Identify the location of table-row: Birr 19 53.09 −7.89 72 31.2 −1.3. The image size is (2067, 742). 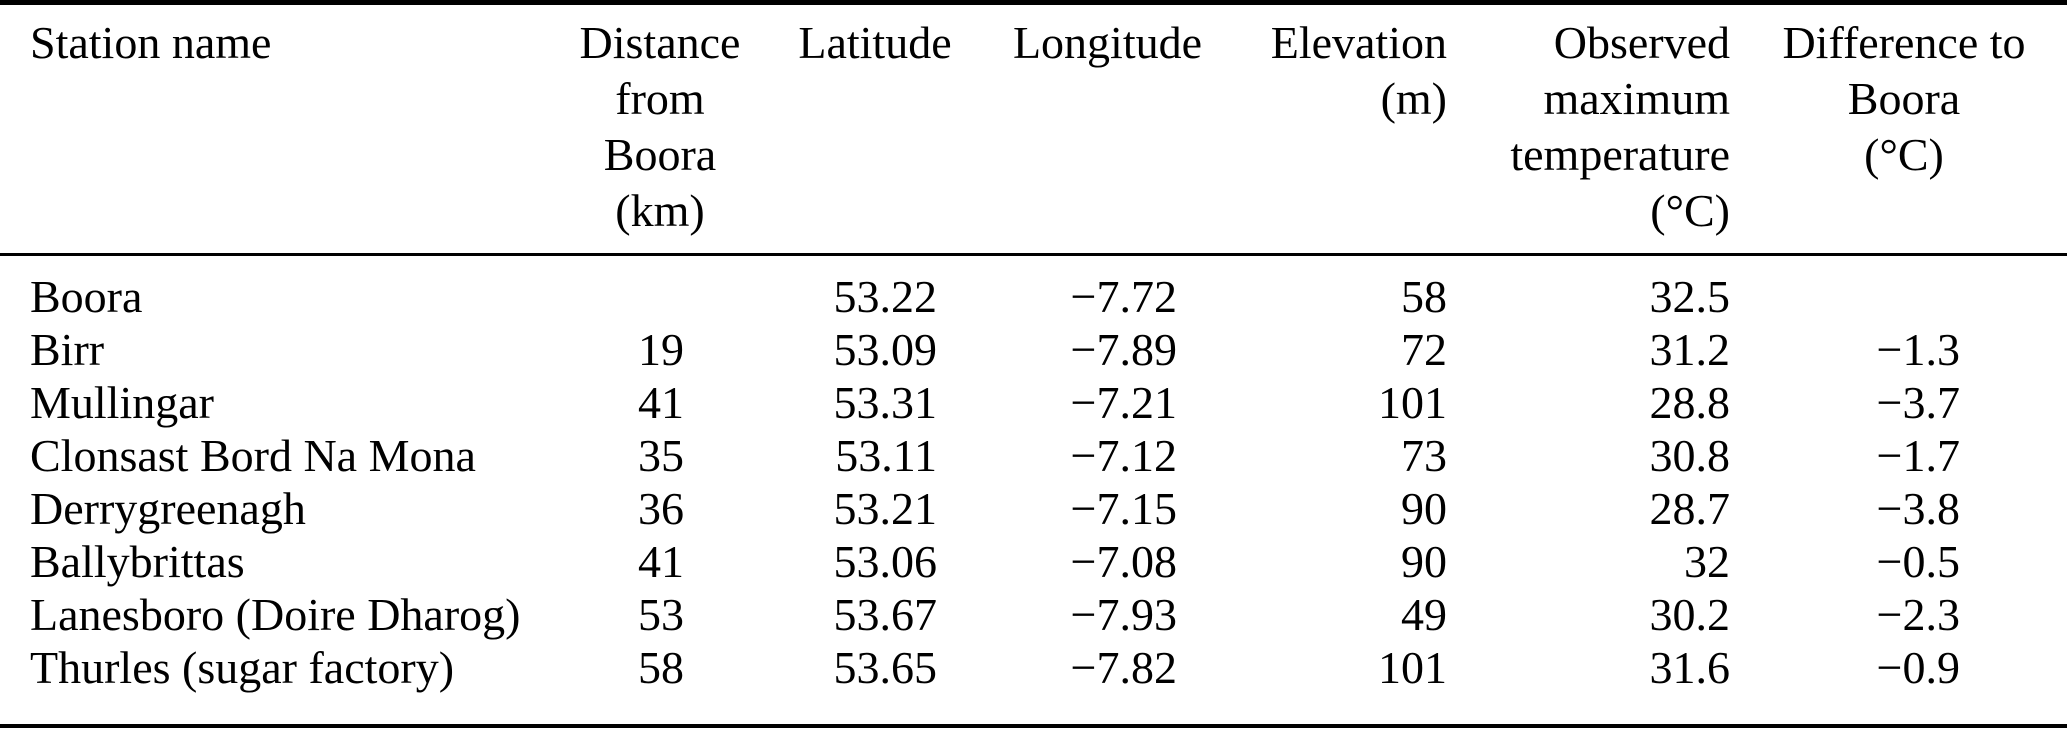
(1033, 349).